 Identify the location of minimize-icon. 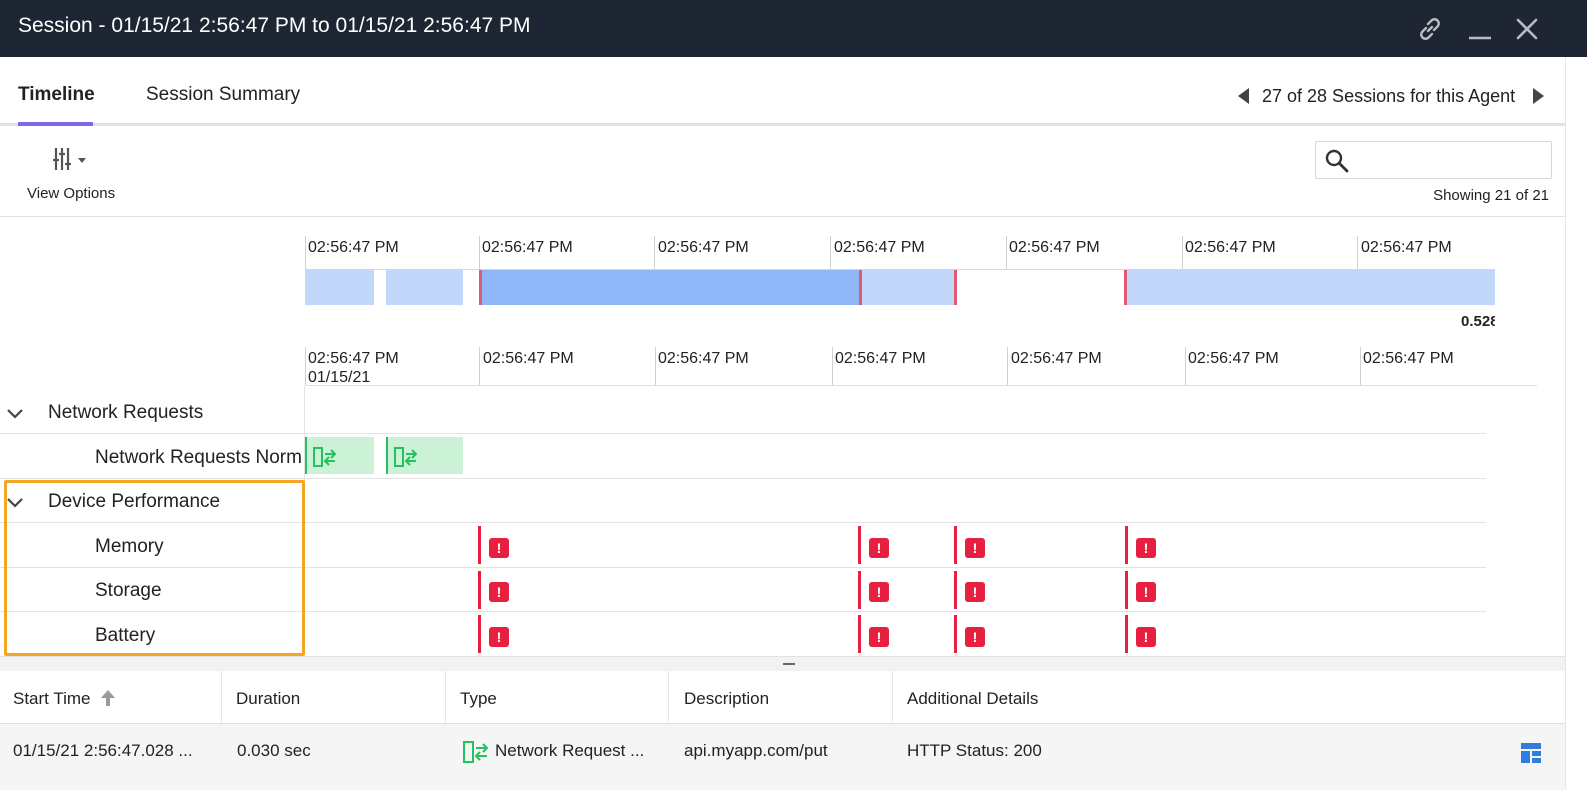
(1480, 29).